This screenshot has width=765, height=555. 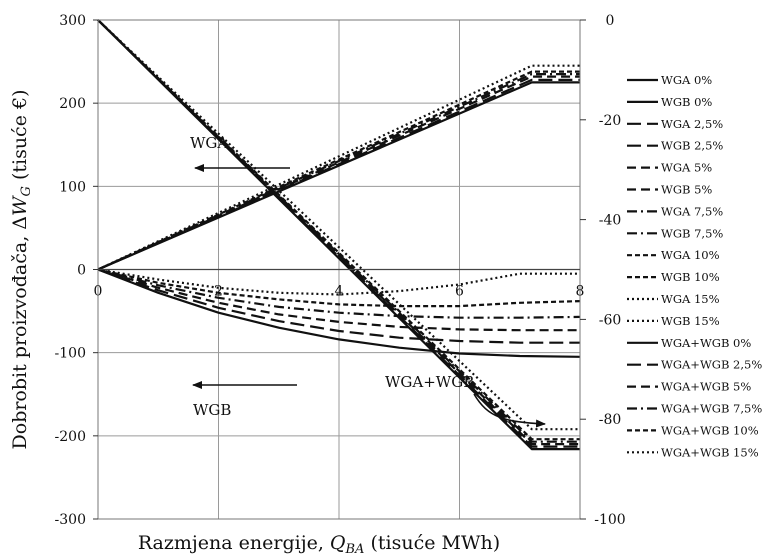 I want to click on x-tick-label: 2, so click(x=218, y=292).